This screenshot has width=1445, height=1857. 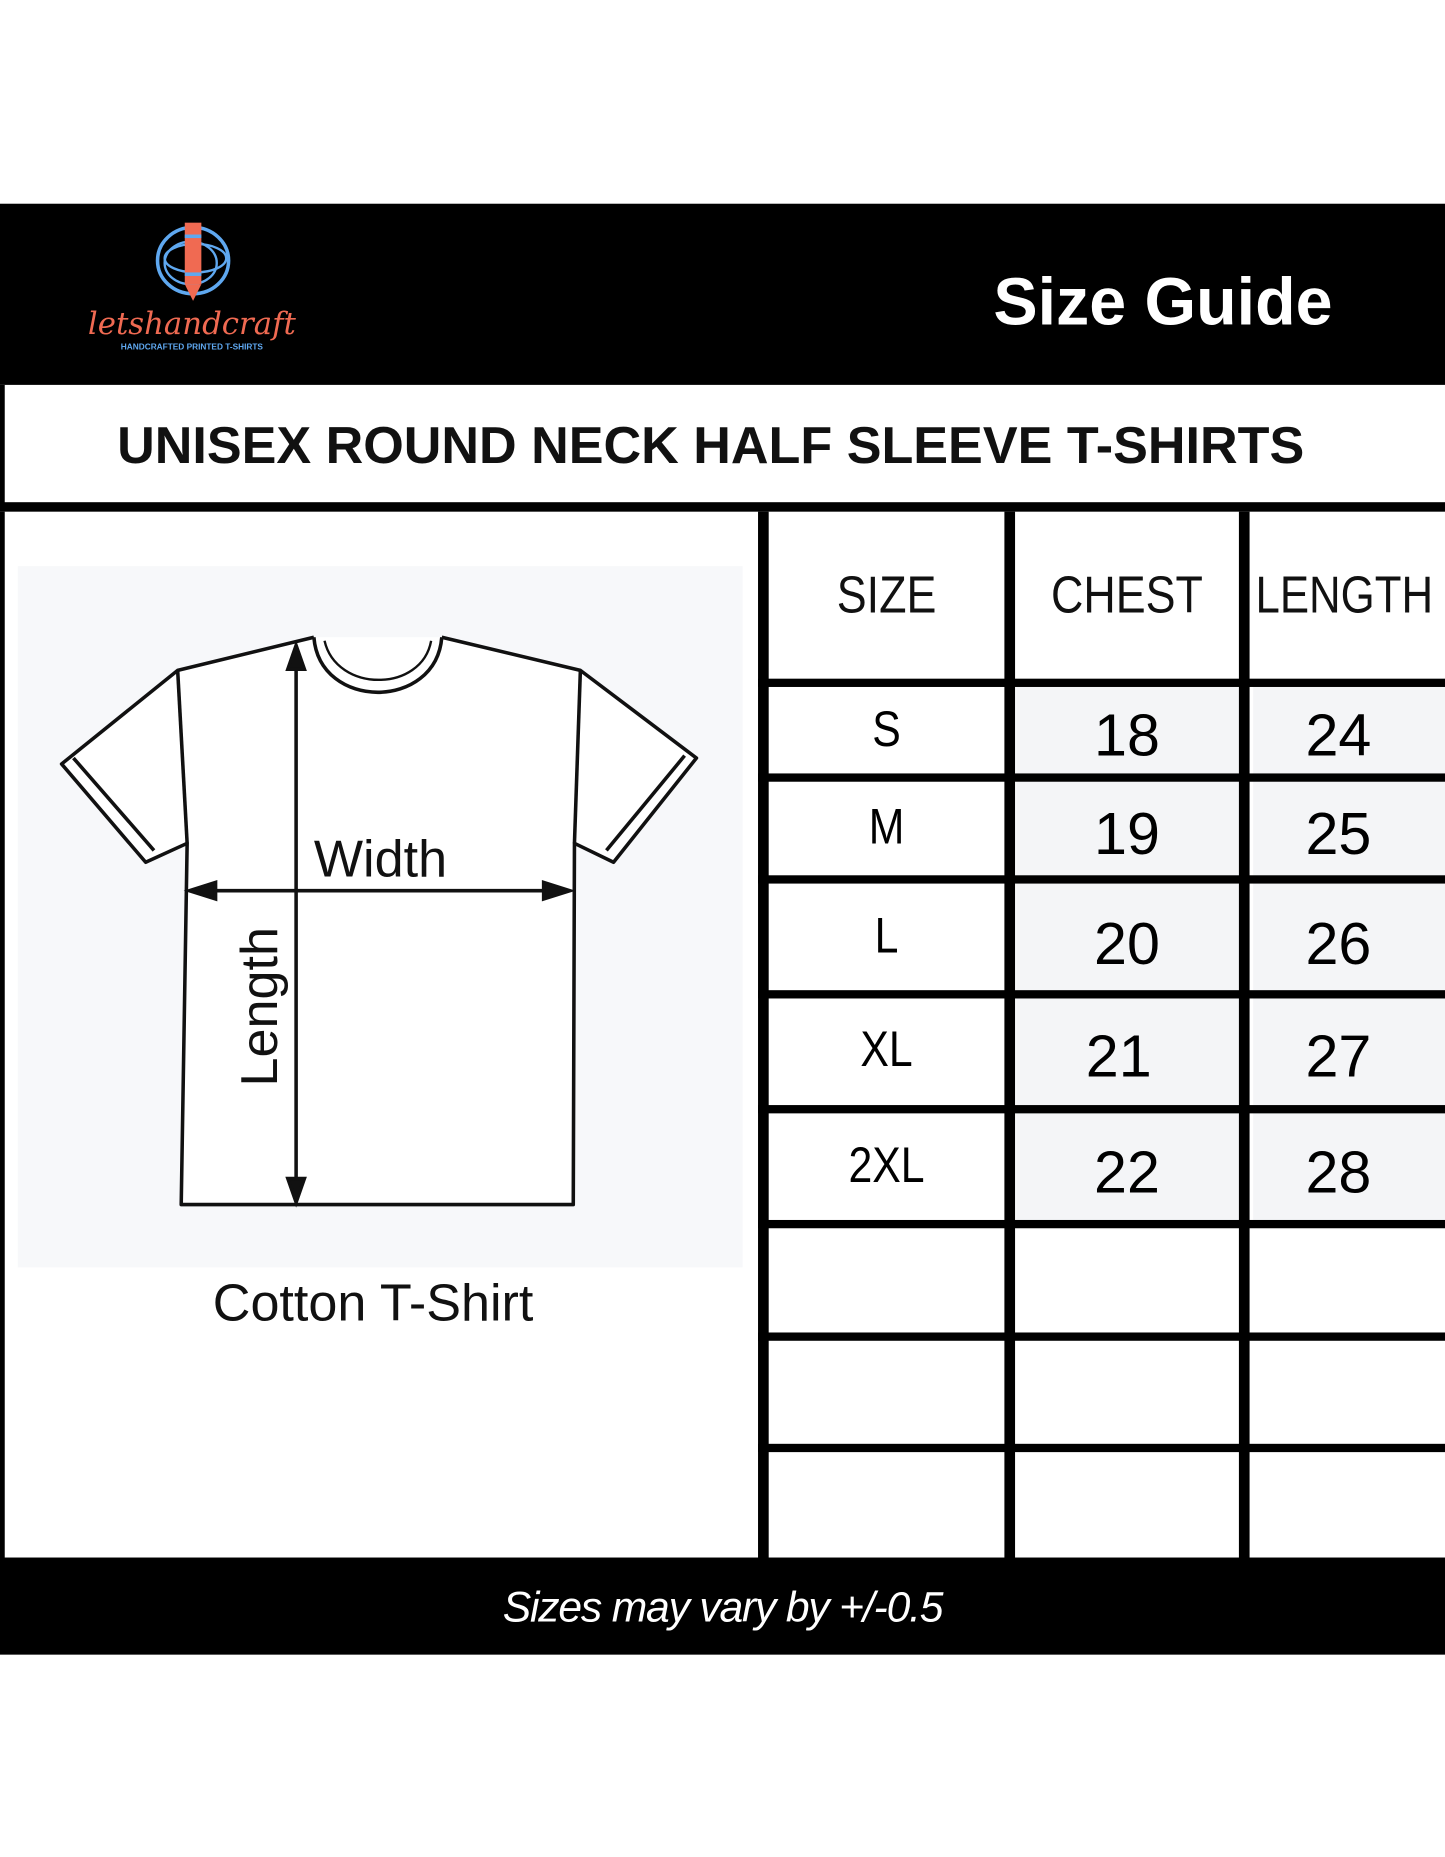 I want to click on measure-arrows, so click(x=379, y=924).